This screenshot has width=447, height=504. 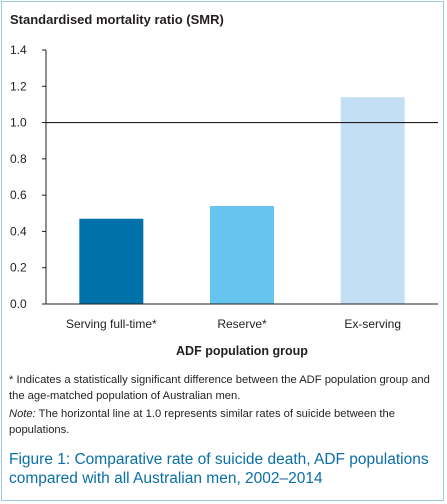 What do you see at coordinates (22, 414) in the screenshot?
I see `note-label: Note:` at bounding box center [22, 414].